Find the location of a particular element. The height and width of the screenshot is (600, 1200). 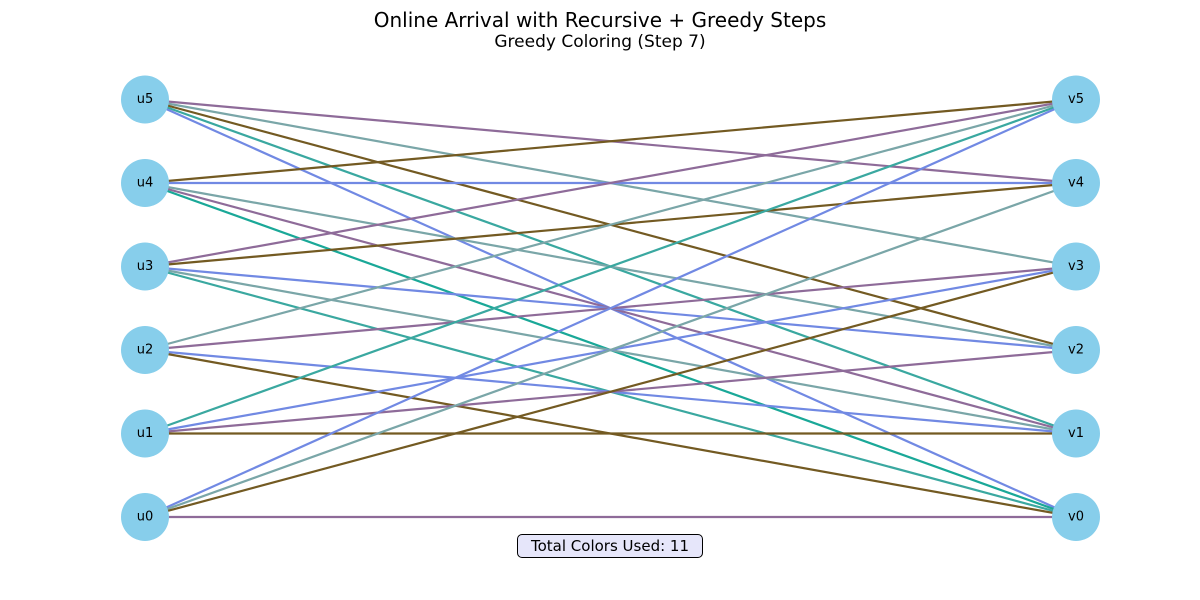

node-label: v1 is located at coordinates (1076, 433).